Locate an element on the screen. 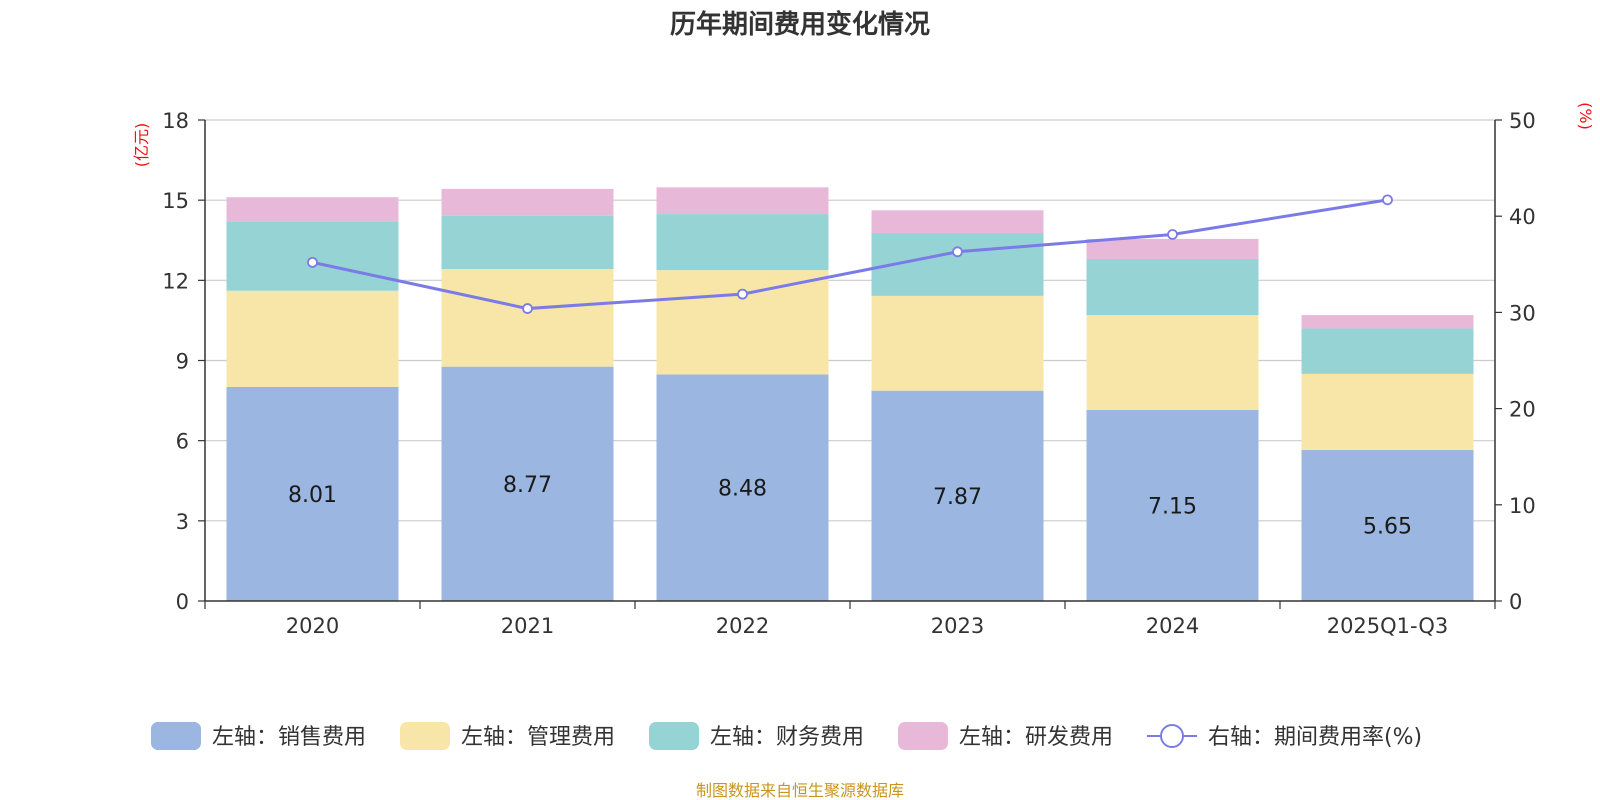 This screenshot has height=800, width=1600. right-tick-label: 40 is located at coordinates (1522, 217).